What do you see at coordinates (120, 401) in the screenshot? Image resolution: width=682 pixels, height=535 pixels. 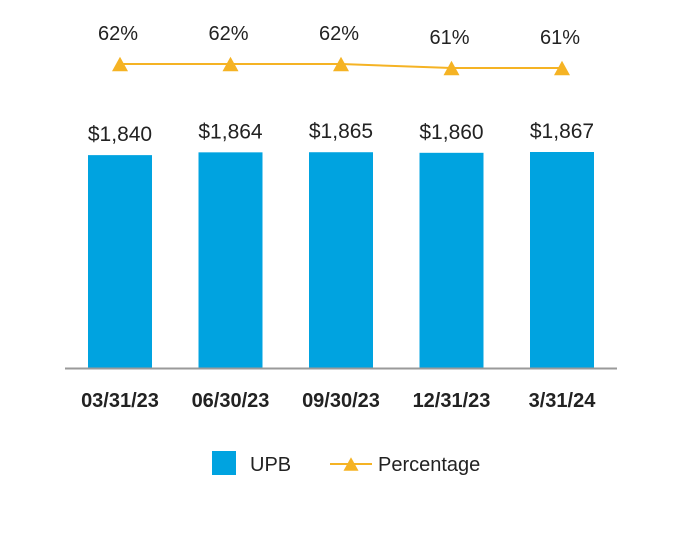 I see `x-tick-label-1: 03/31/23` at bounding box center [120, 401].